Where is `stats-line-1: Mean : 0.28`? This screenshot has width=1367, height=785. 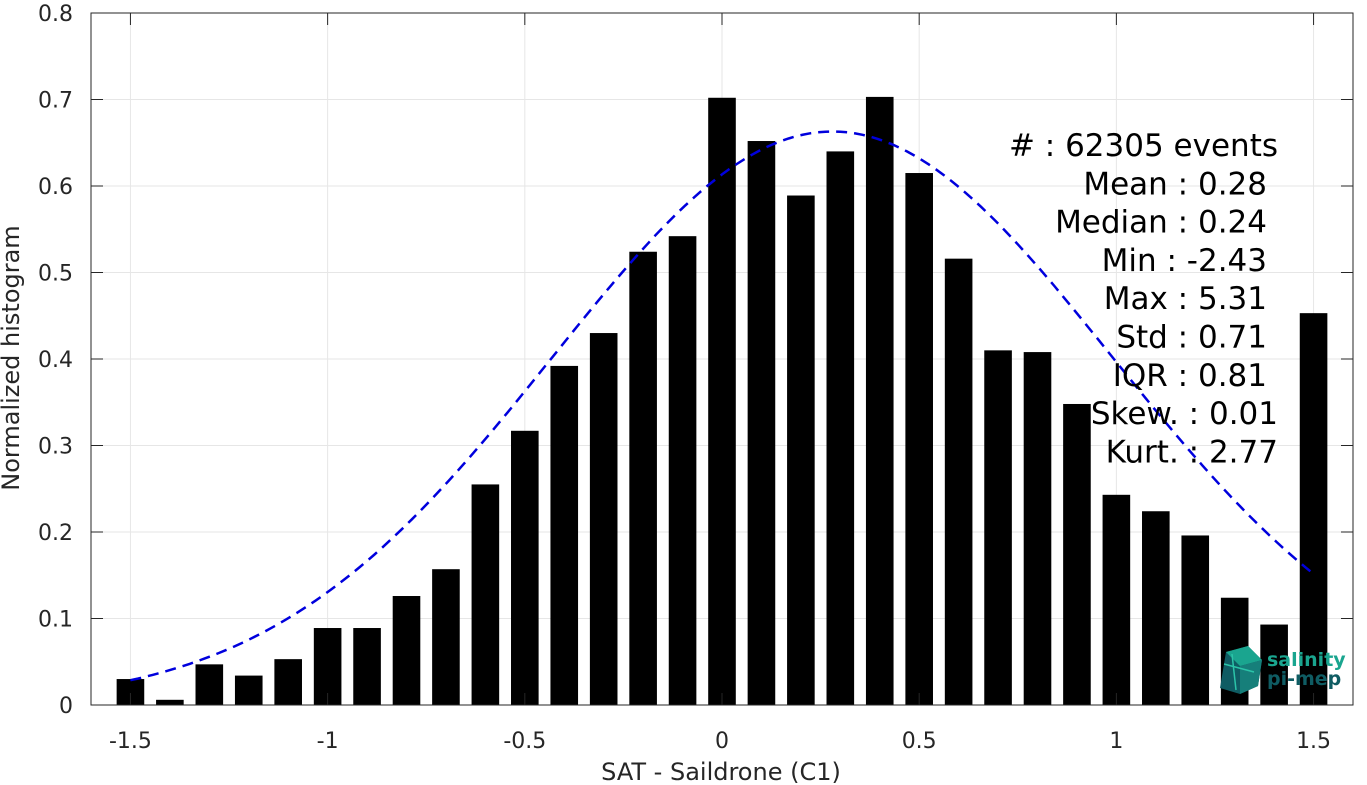 stats-line-1: Mean : 0.28 is located at coordinates (1175, 184).